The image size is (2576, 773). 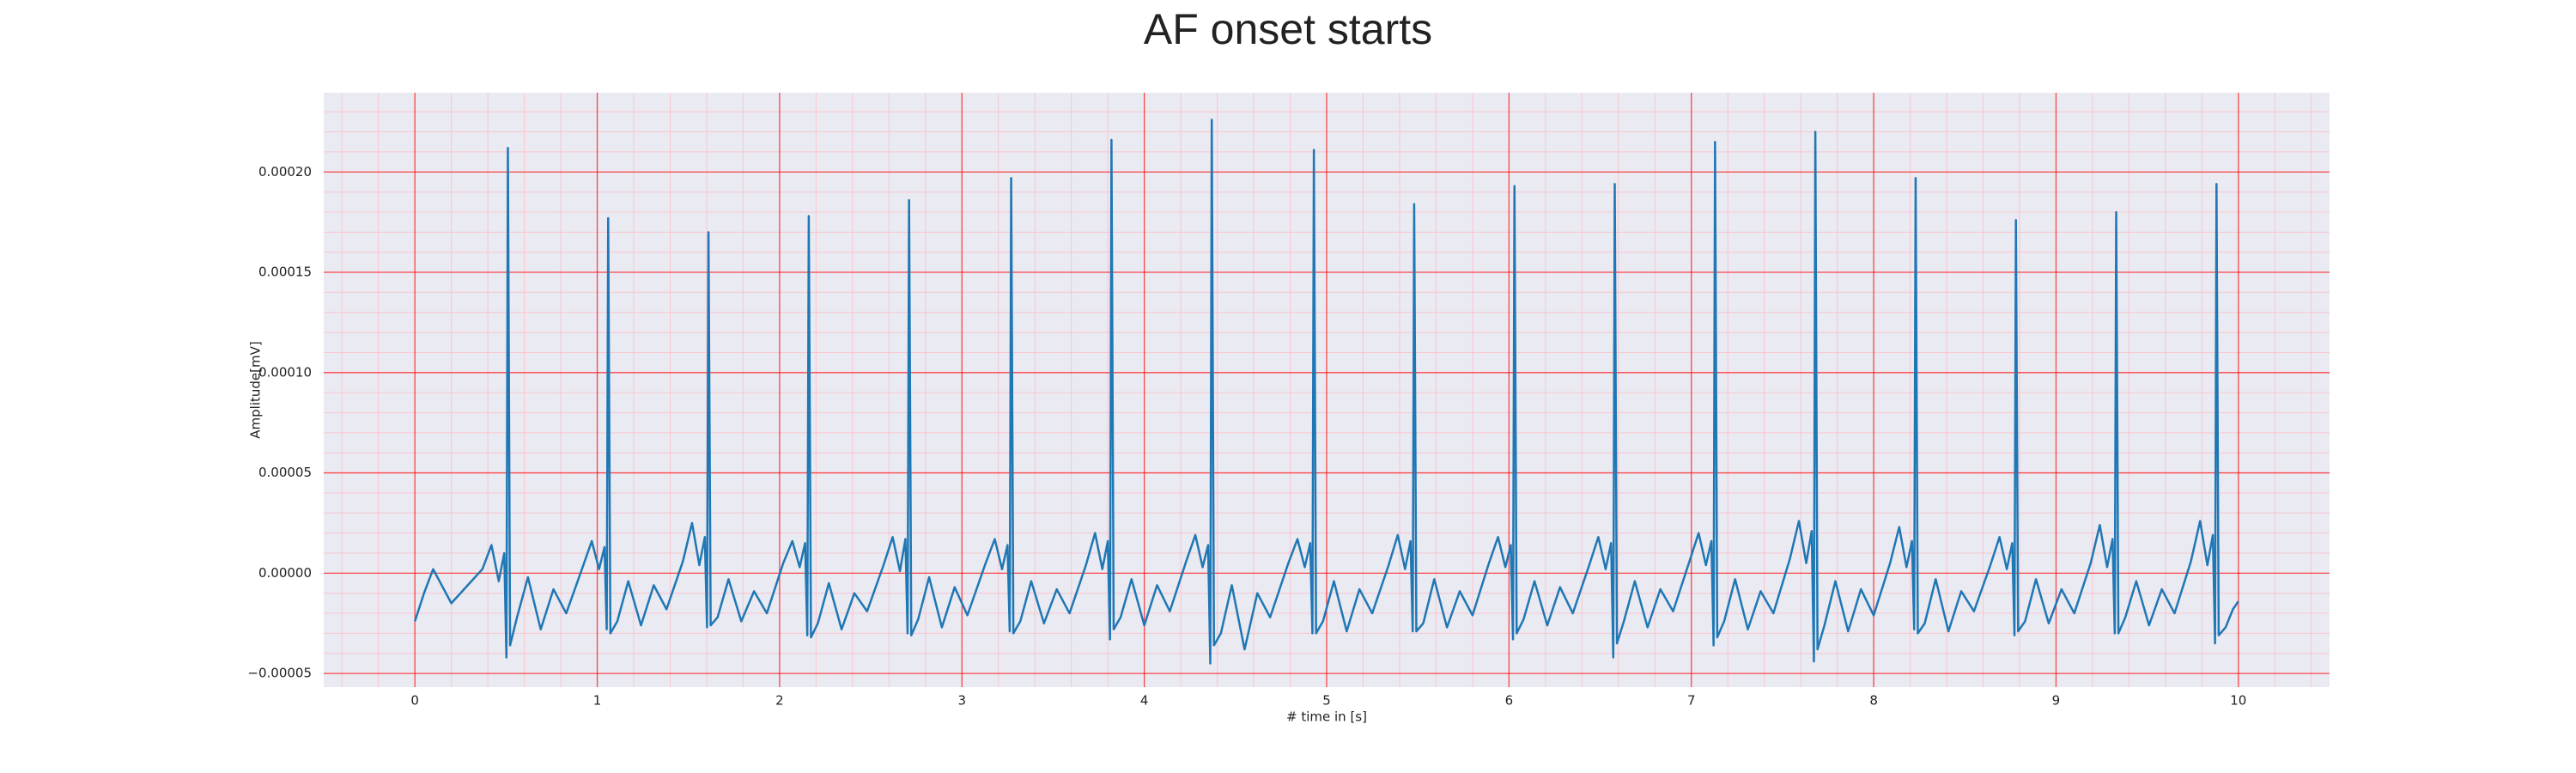 I want to click on y-tick-label: 0.00005, so click(x=285, y=472).